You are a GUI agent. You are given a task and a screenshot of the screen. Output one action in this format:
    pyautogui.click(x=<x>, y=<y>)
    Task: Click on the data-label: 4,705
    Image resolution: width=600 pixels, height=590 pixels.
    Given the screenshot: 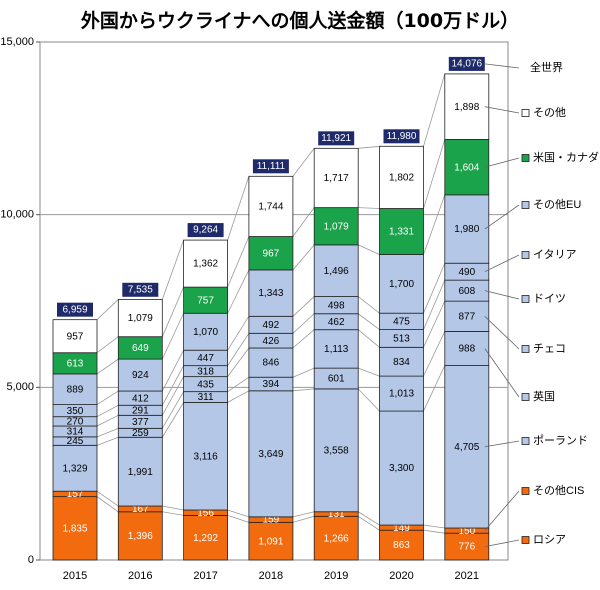 What is the action you would take?
    pyautogui.click(x=466, y=447)
    